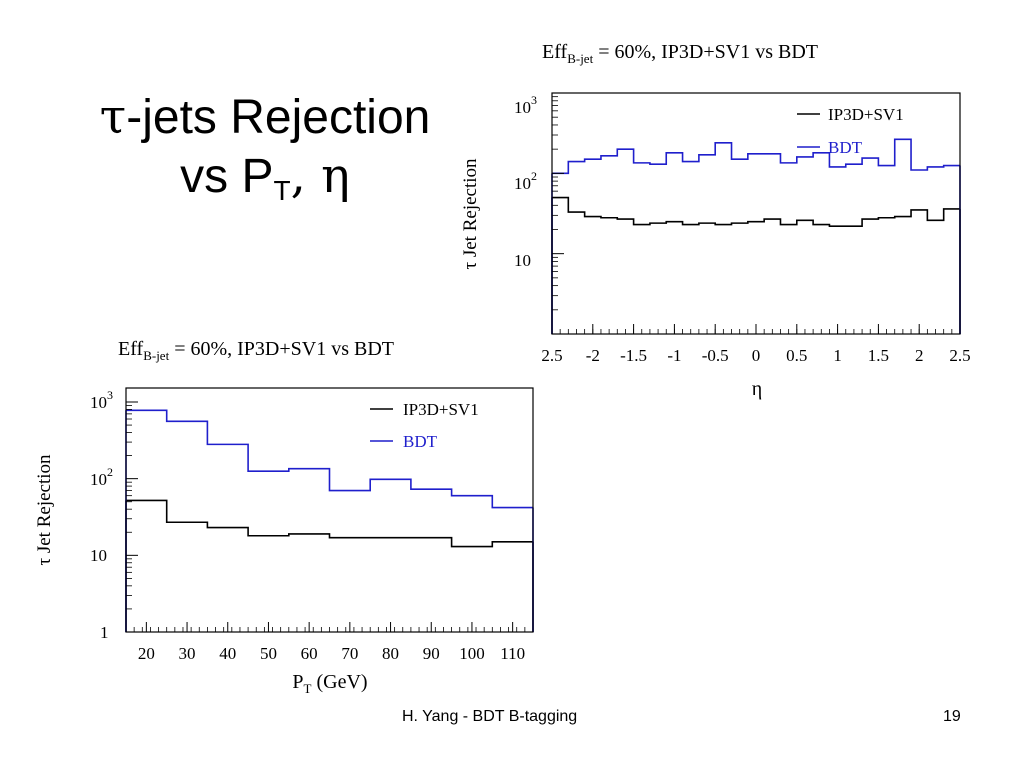 This screenshot has width=1024, height=768. What do you see at coordinates (268, 653) in the screenshot?
I see `chart1-x-tick-label: 50` at bounding box center [268, 653].